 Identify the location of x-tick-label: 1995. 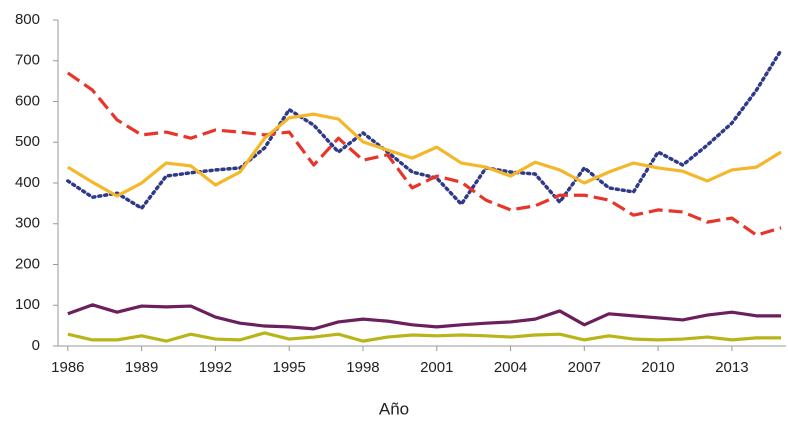
(289, 367).